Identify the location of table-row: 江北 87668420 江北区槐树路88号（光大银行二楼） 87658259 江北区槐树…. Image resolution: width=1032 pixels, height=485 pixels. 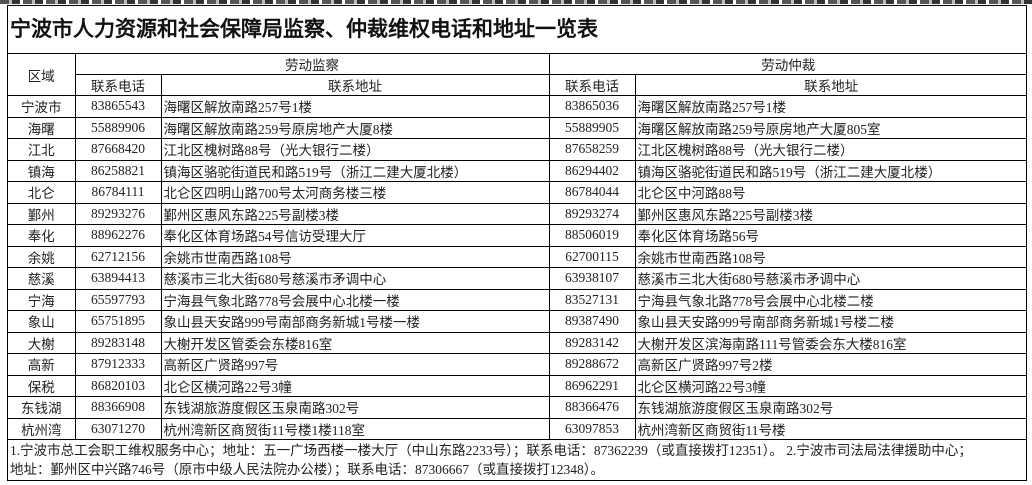
(517, 149).